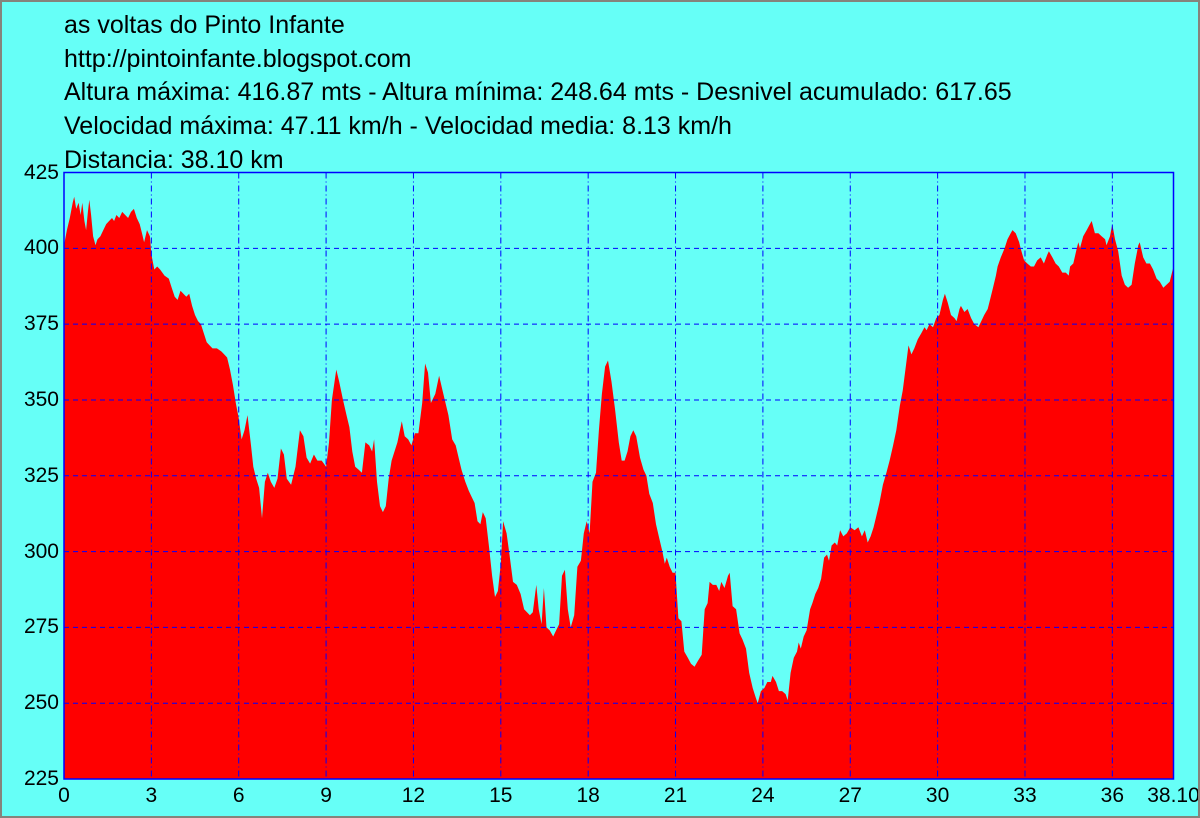 This screenshot has width=1200, height=818. What do you see at coordinates (413, 795) in the screenshot?
I see `x-tick-label: 12` at bounding box center [413, 795].